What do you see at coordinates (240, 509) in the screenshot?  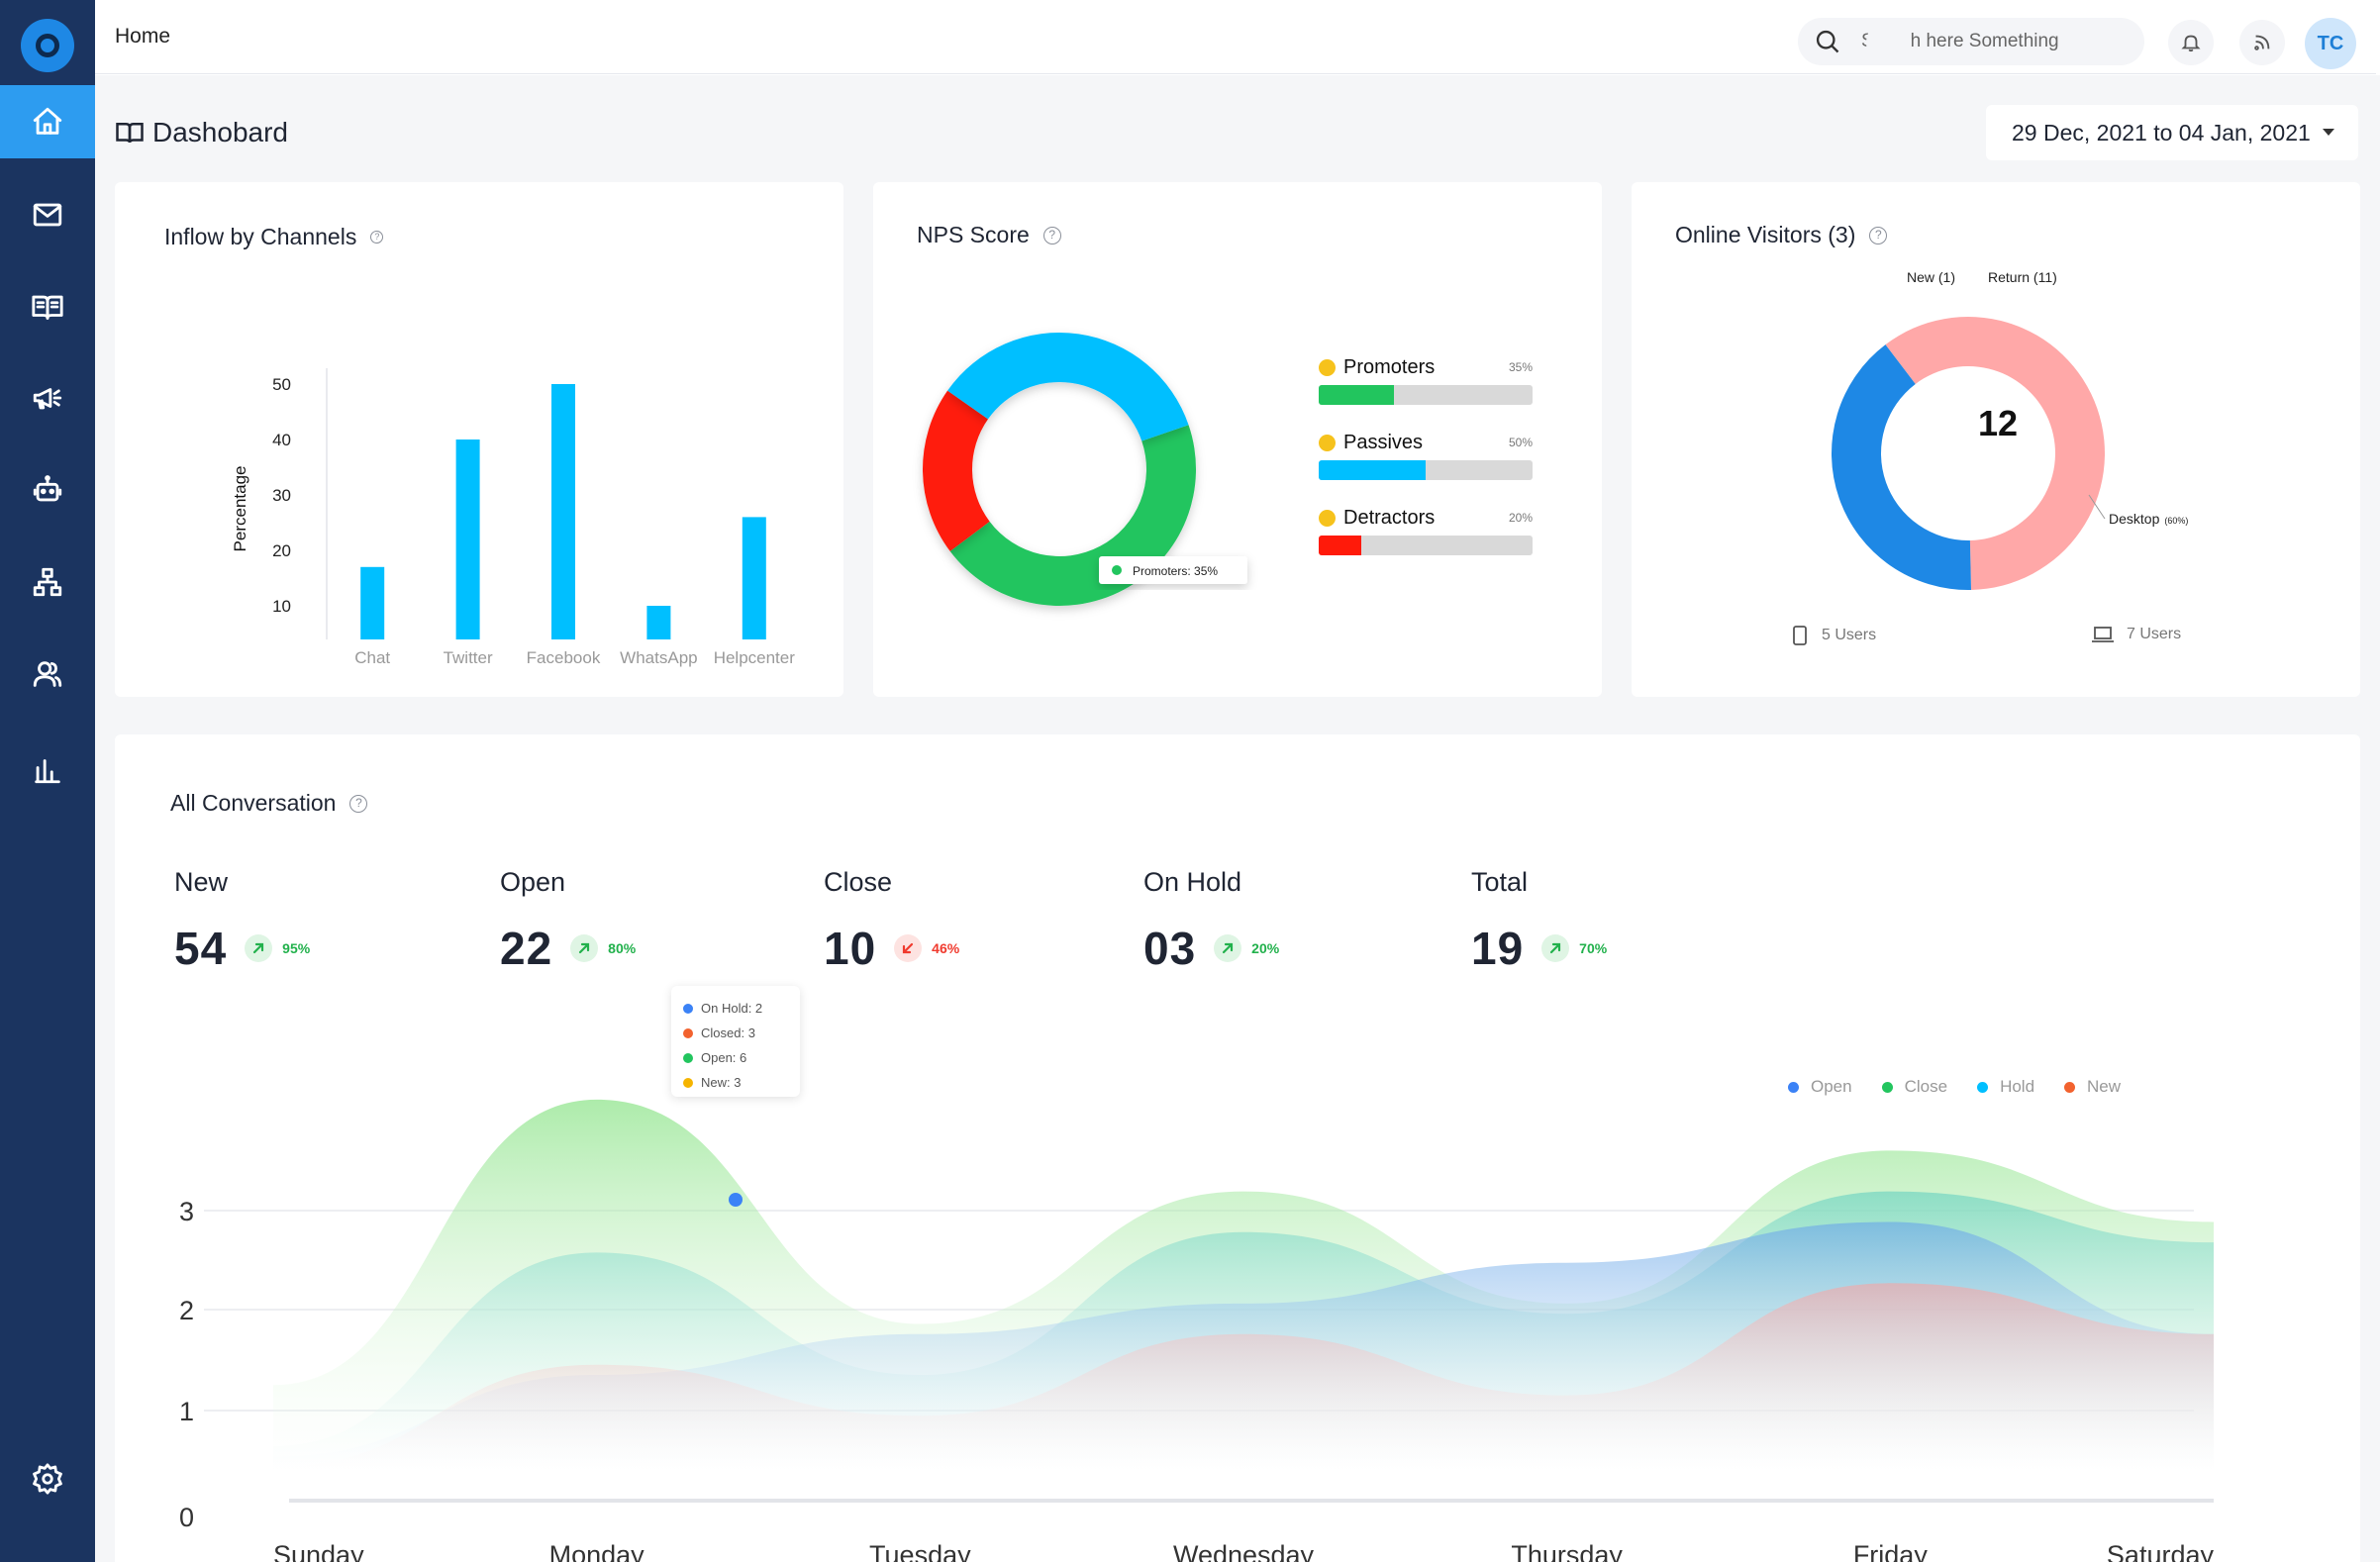 I see `y-axis-label: Percentage` at bounding box center [240, 509].